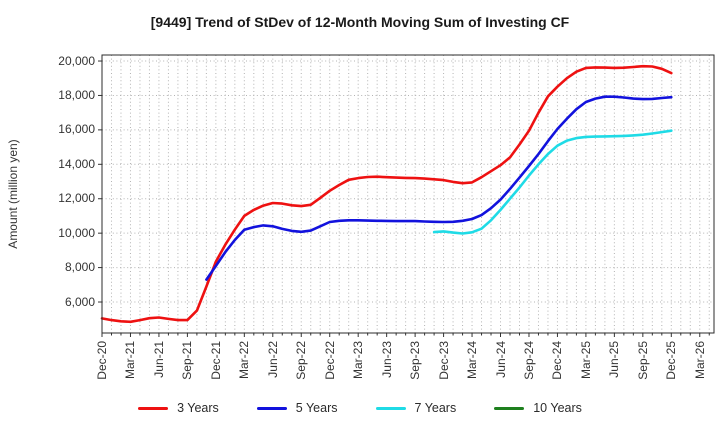 The image size is (720, 440). Describe the element at coordinates (76, 163) in the screenshot. I see `y-tick-label: 14,000` at that location.